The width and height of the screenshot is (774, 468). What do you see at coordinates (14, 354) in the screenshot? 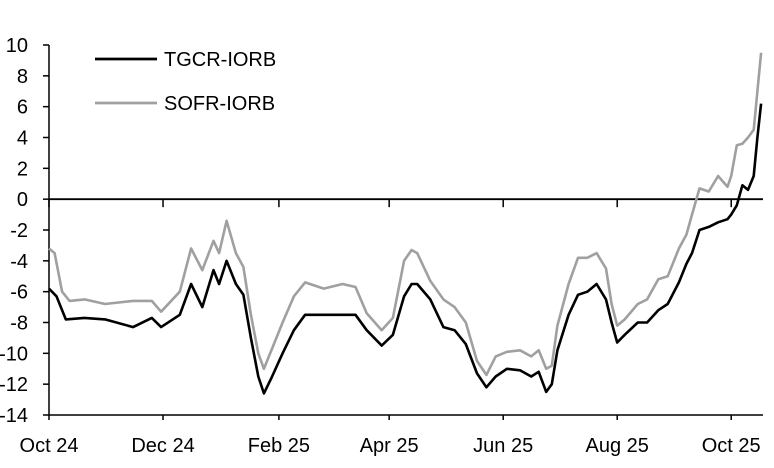
I see `y-tick-label: -10` at bounding box center [14, 354].